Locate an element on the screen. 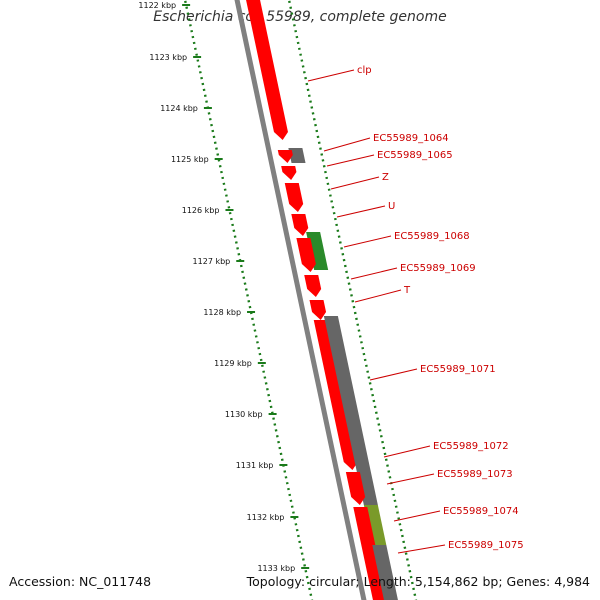 Image resolution: width=600 pixels, height=600 pixels. ruler-tick-label: 1133 kbp is located at coordinates (276, 568).